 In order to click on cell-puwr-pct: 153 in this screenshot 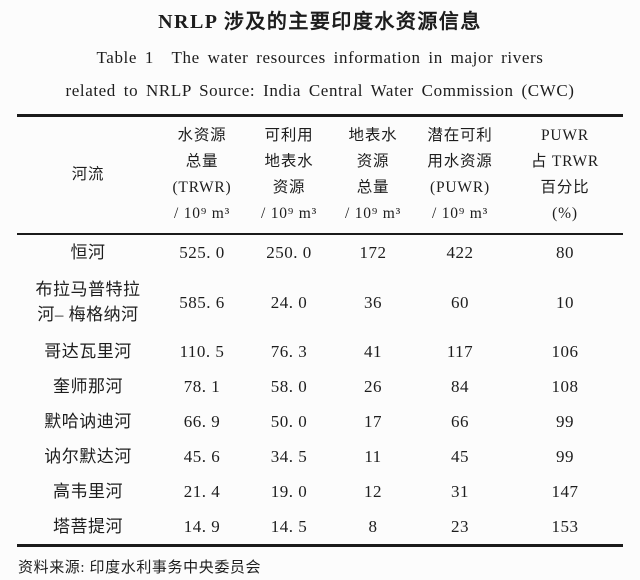, I will do `click(565, 526)`.